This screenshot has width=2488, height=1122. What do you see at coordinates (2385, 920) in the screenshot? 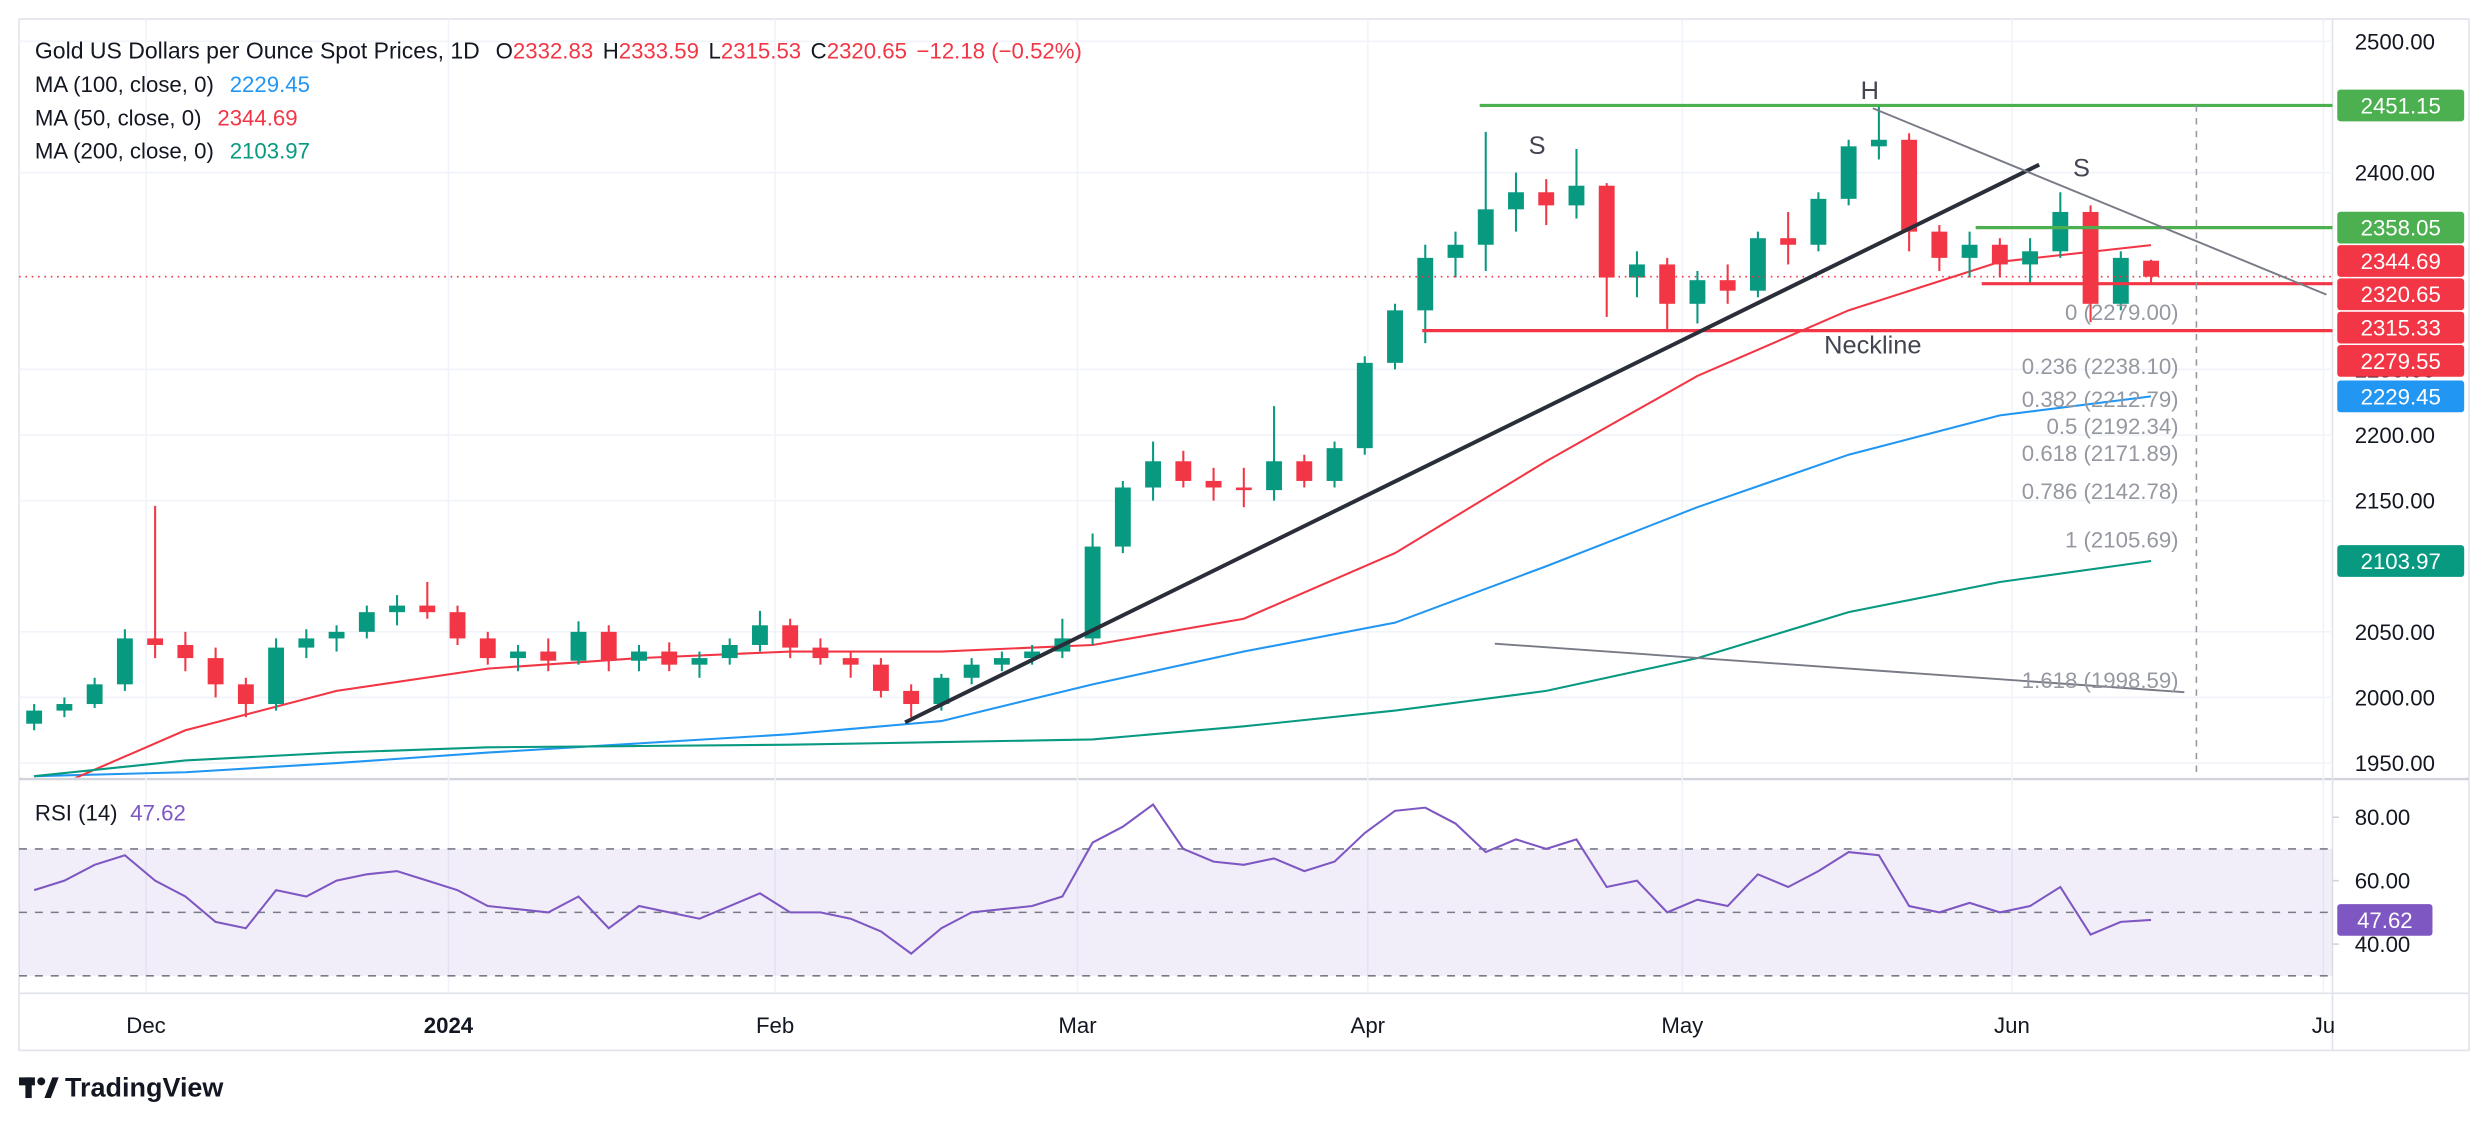
I see `rsi-badge` at bounding box center [2385, 920].